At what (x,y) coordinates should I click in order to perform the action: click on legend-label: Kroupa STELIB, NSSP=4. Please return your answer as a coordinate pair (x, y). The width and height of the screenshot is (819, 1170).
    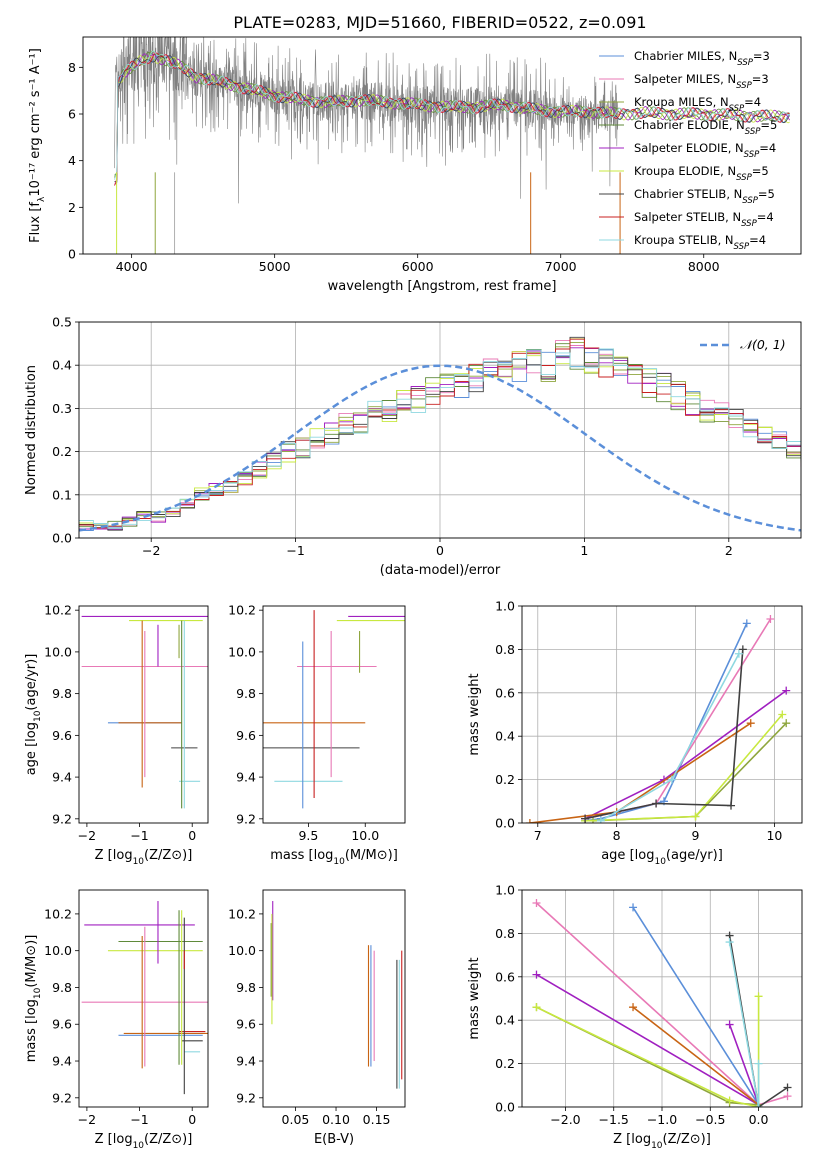
    Looking at the image, I should click on (700, 242).